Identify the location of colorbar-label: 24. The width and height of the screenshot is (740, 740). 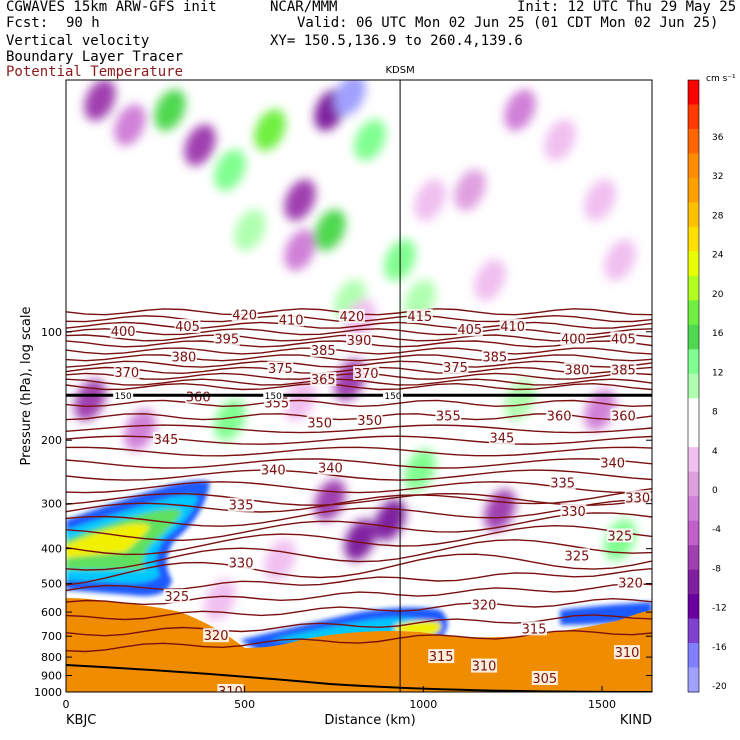
(718, 256).